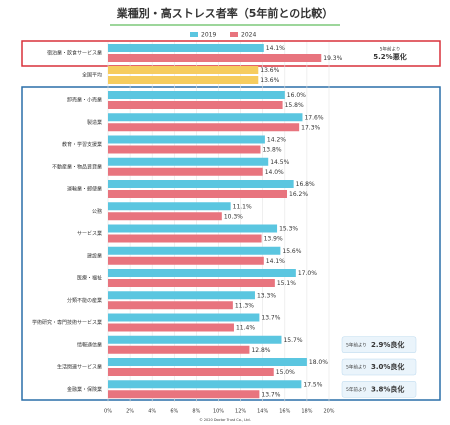 The width and height of the screenshot is (450, 425). Describe the element at coordinates (84, 189) in the screenshot. I see `y-tick-label: 運輸業・郵便業` at that location.